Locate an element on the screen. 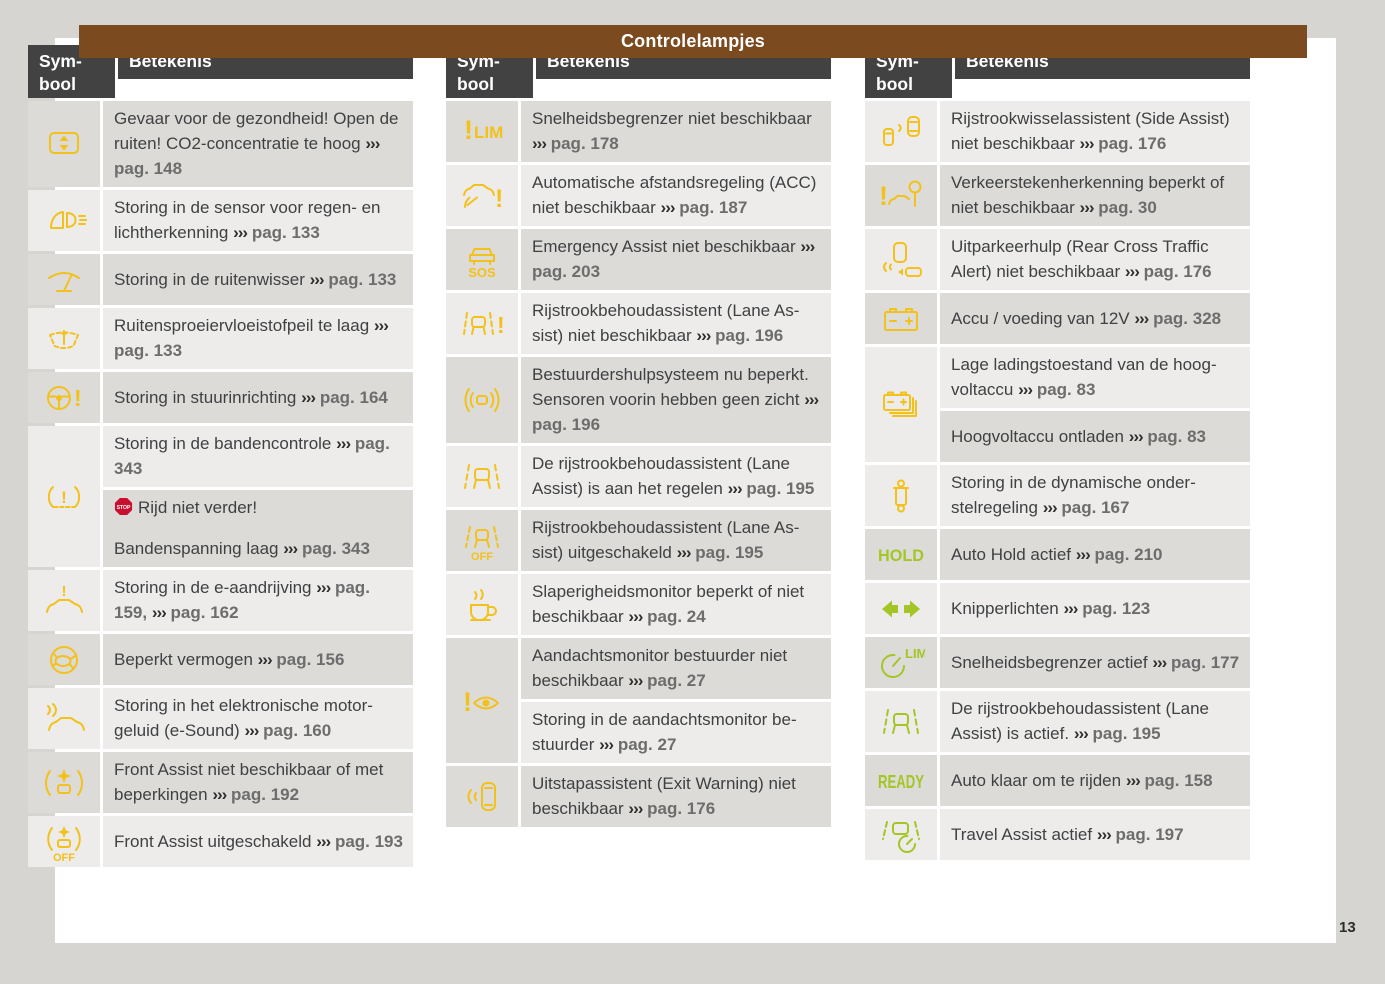 The height and width of the screenshot is (984, 1385). table-row: Beperkt vermogen ››› pag. 156 is located at coordinates (220, 659).